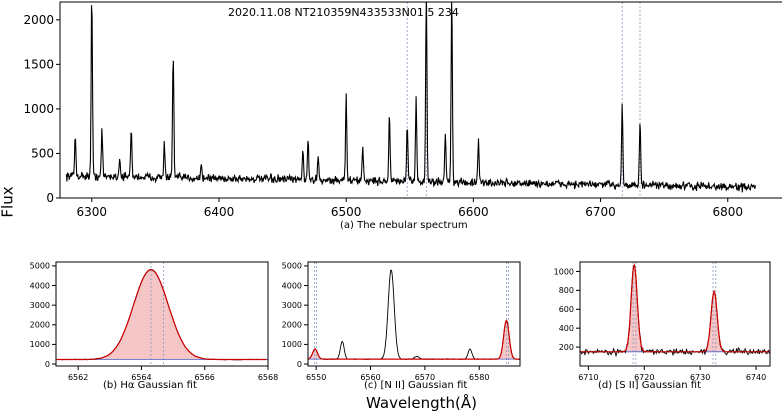 This screenshot has height=415, width=782. What do you see at coordinates (42, 154) in the screenshot?
I see `panel-a-ytick-label: 500` at bounding box center [42, 154].